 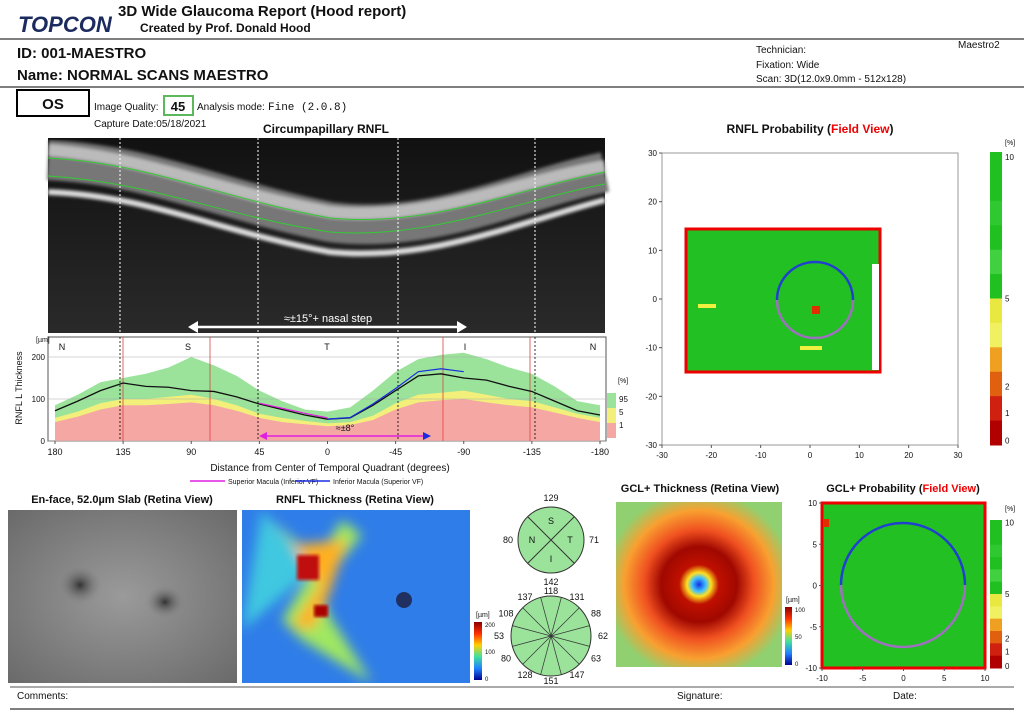 What do you see at coordinates (231, 107) in the screenshot?
I see `analysis-mode-label: Analysis mode:` at bounding box center [231, 107].